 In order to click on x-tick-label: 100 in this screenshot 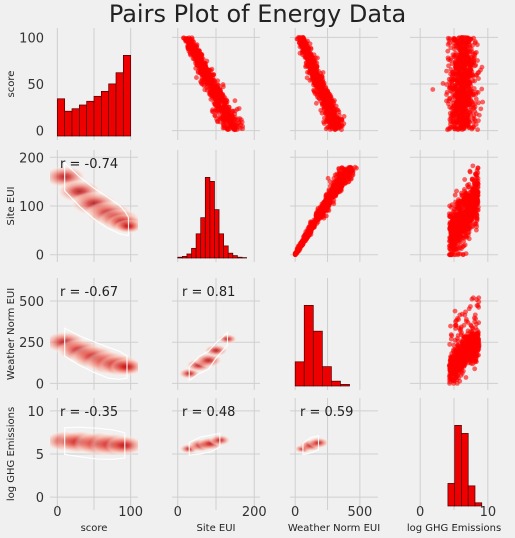, I will do `click(130, 512)`.